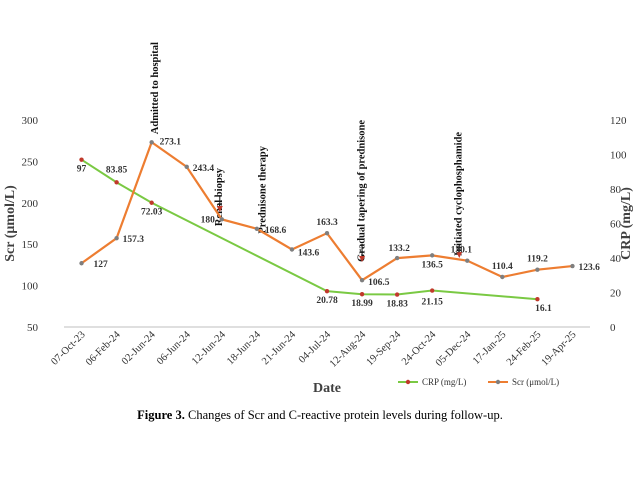 The image size is (640, 480). What do you see at coordinates (433, 303) in the screenshot?
I see `crp-data-label: 21.15` at bounding box center [433, 303].